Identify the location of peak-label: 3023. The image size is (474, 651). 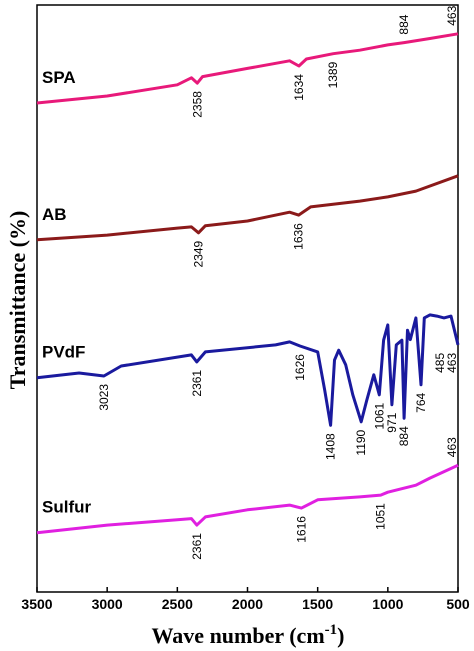
(104, 397).